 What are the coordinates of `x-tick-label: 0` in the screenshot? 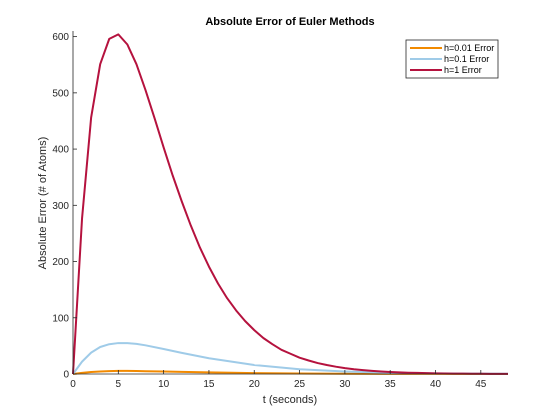 It's located at (73, 384).